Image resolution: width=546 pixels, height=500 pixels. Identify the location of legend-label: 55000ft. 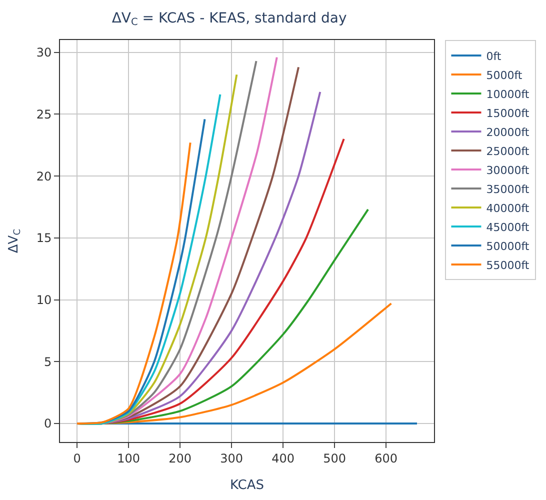
(508, 265).